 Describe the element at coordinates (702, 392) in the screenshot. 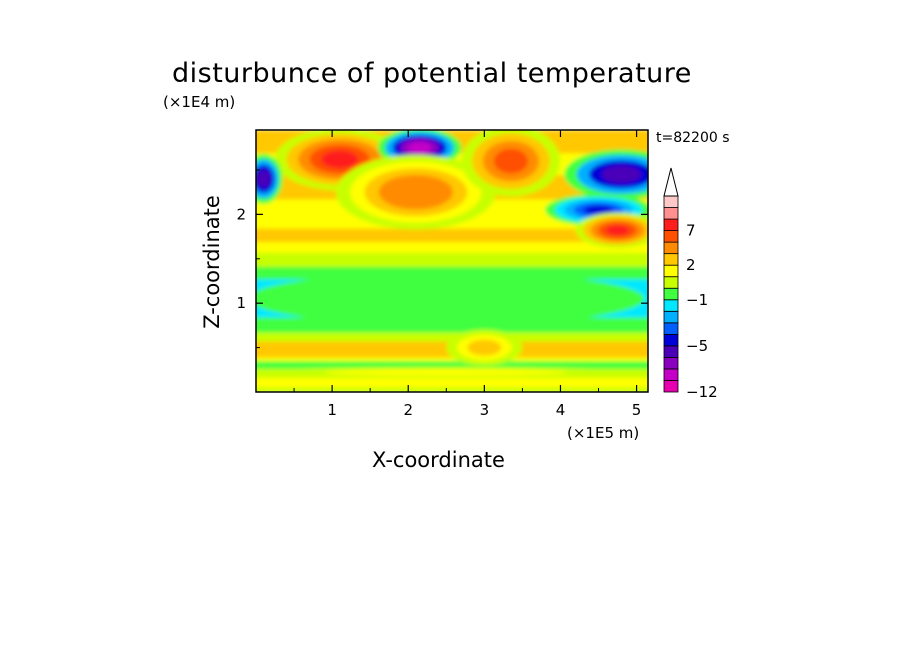

I see `colorbar-label: −12` at that location.